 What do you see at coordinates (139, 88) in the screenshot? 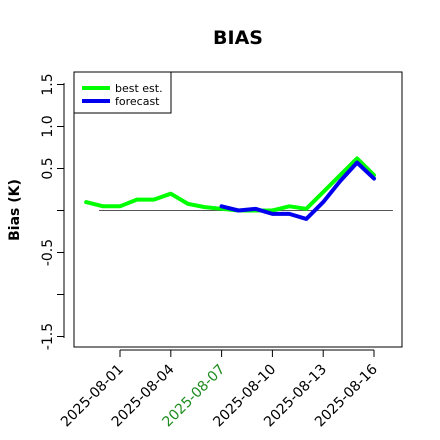
I see `legend-label-best-est: best est.` at bounding box center [139, 88].